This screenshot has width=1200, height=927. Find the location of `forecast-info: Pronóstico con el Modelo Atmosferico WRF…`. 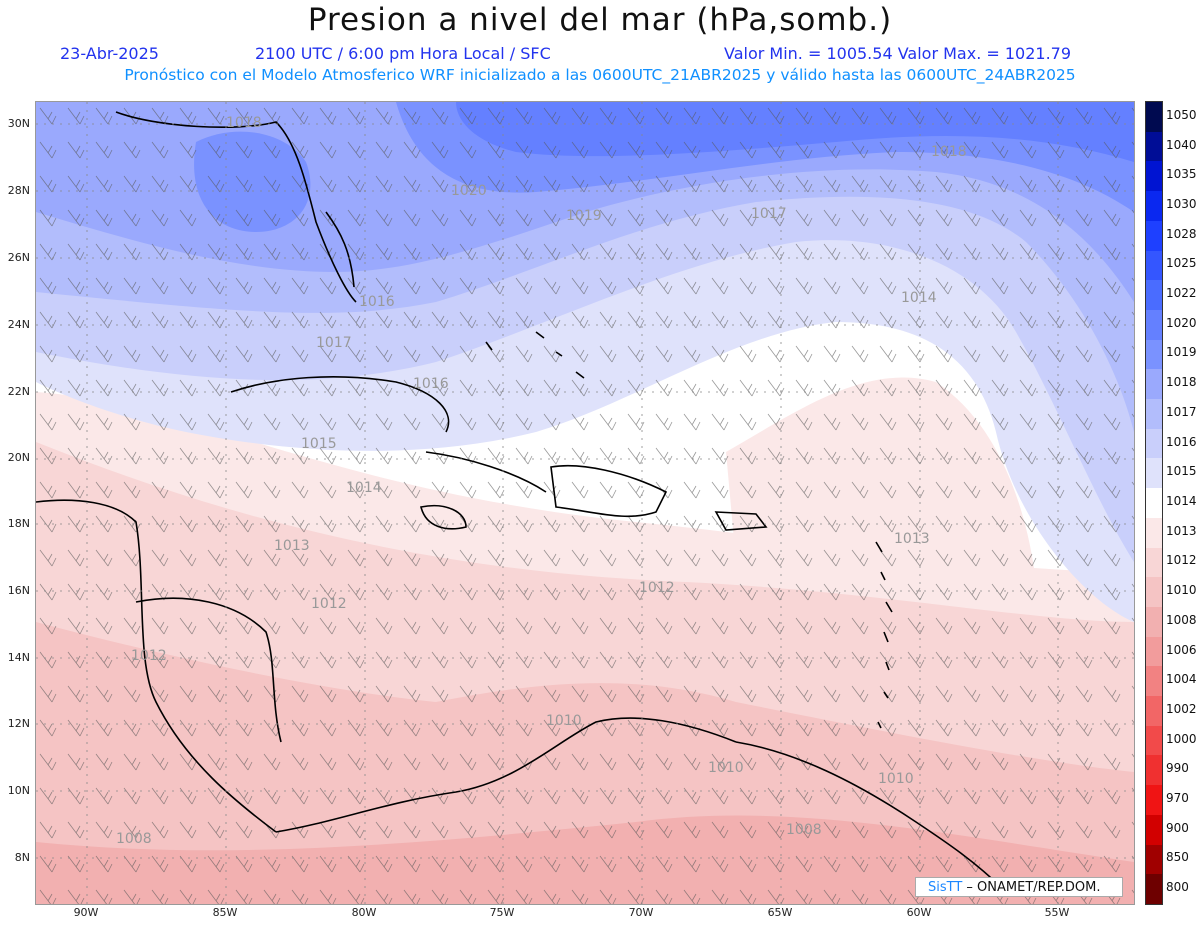

forecast-info: Pronóstico con el Modelo Atmosferico WRF… is located at coordinates (600, 75).